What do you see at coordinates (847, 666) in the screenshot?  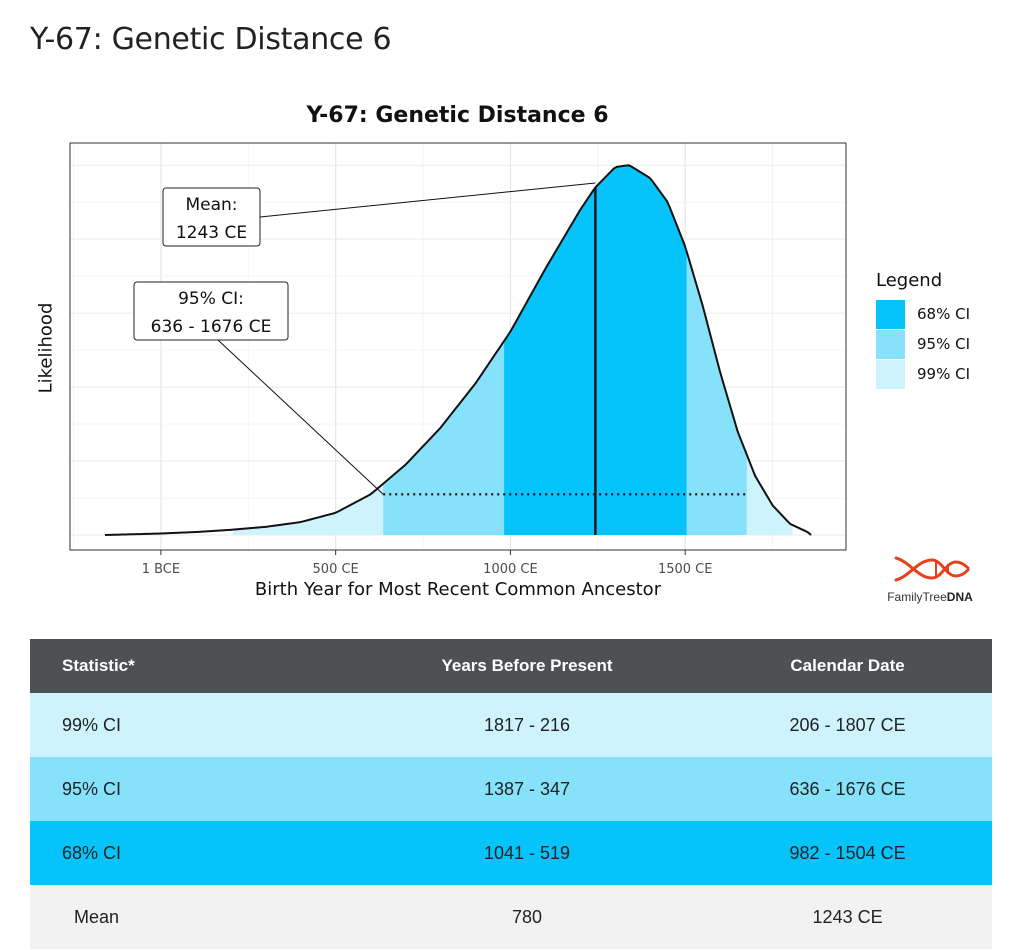 I see `column-header-date: Calendar Date` at bounding box center [847, 666].